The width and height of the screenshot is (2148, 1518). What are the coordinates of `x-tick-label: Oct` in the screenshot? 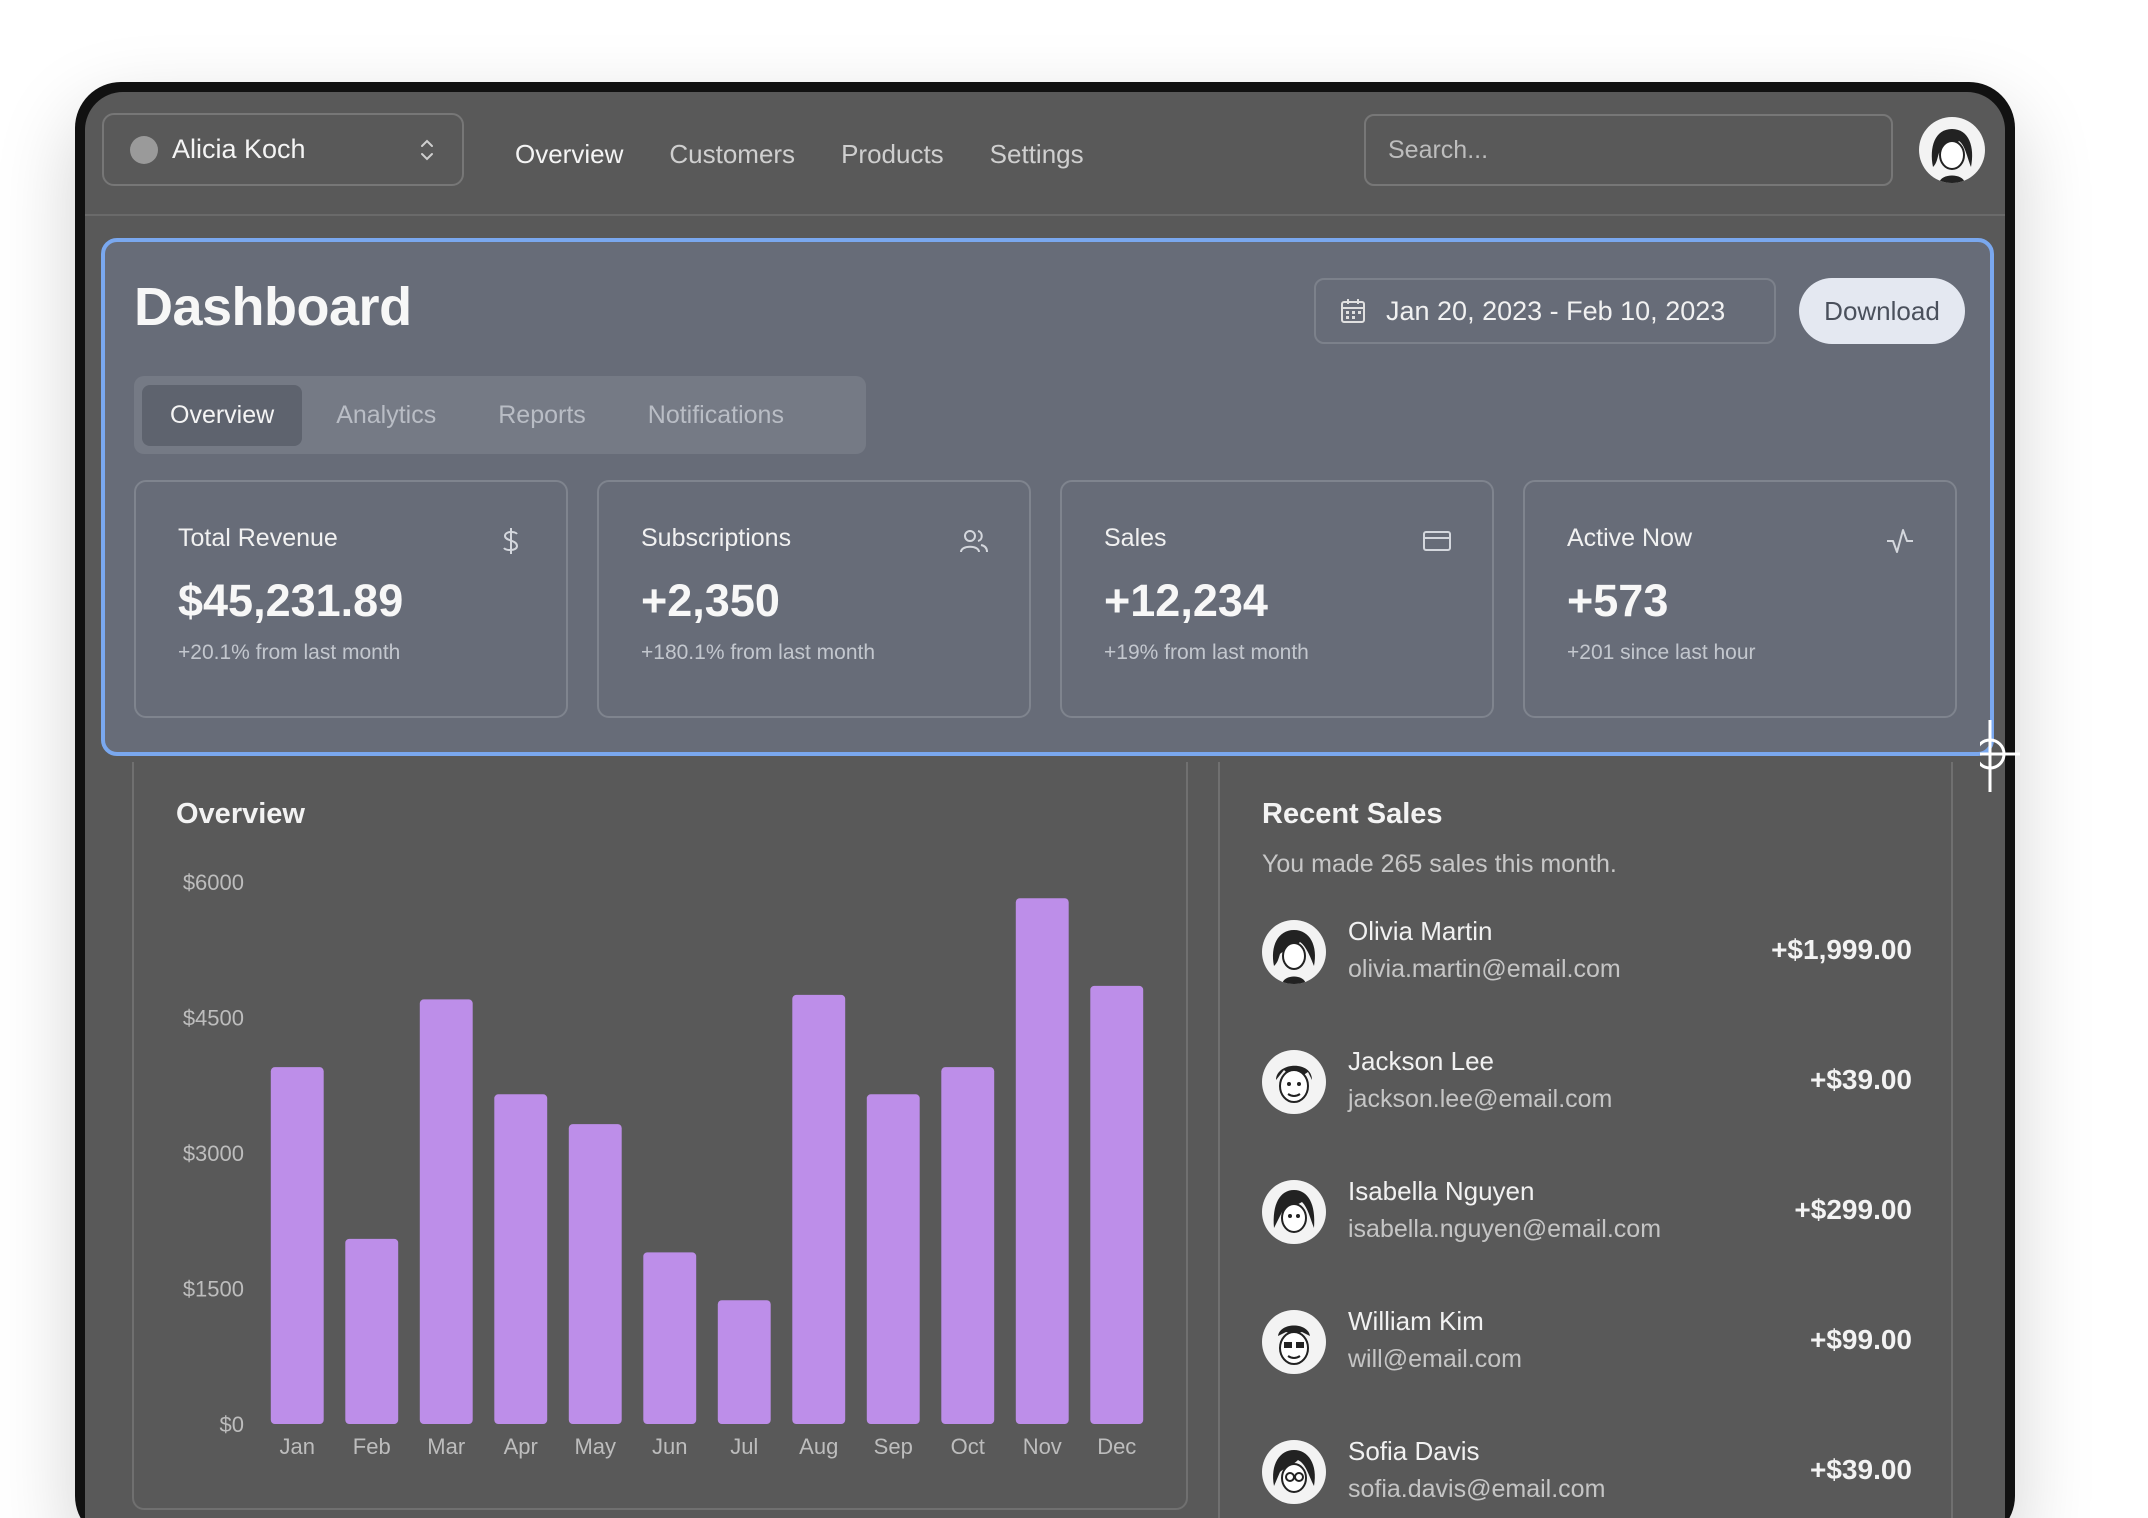 It's located at (968, 1446).